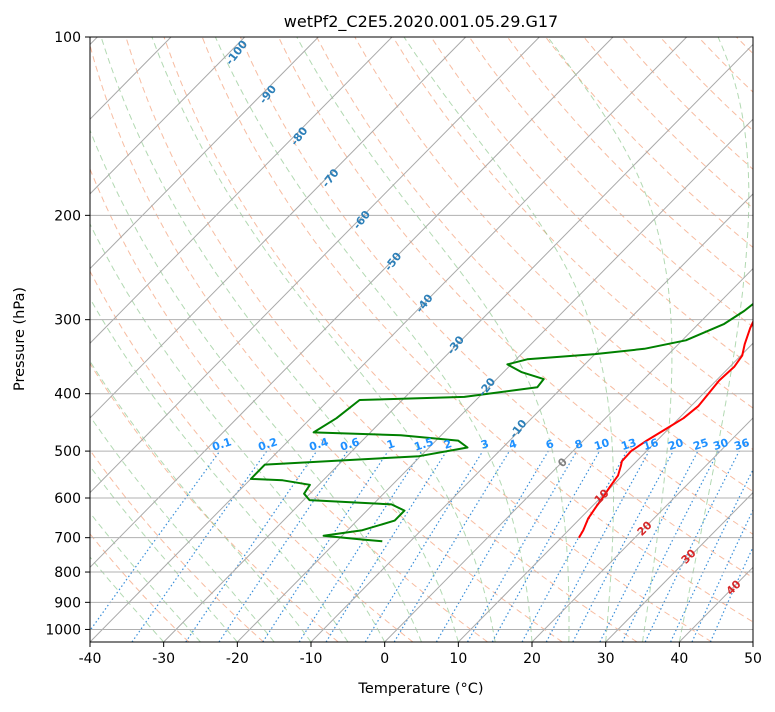 The height and width of the screenshot is (712, 775). What do you see at coordinates (67, 539) in the screenshot?
I see `y-tick-label: 700` at bounding box center [67, 539].